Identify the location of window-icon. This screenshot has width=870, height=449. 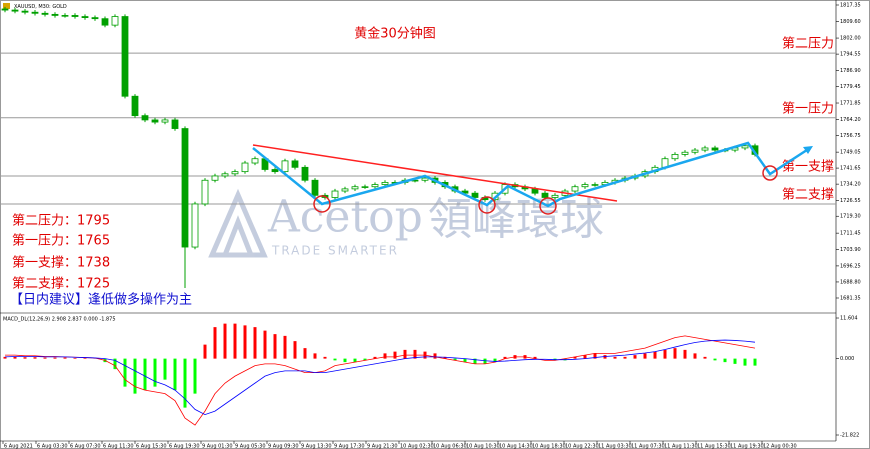
(6, 6).